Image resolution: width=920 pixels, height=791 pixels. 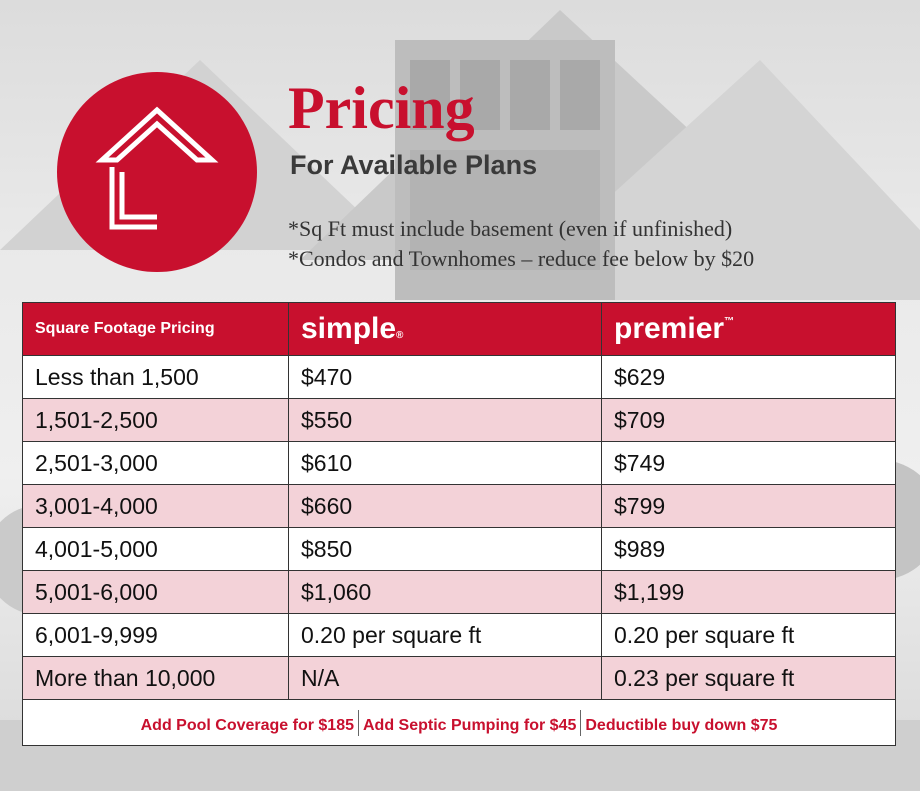 I want to click on simple-price-cell: $610, so click(x=445, y=463).